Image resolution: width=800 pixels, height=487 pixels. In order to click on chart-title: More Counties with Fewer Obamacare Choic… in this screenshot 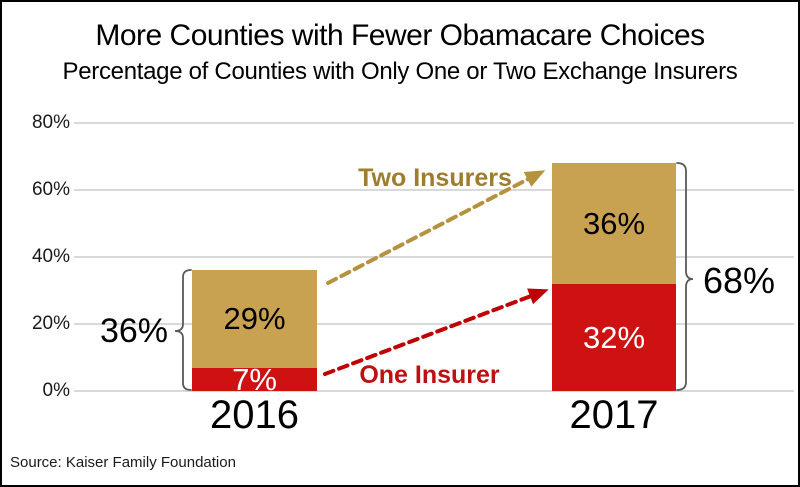, I will do `click(400, 35)`.